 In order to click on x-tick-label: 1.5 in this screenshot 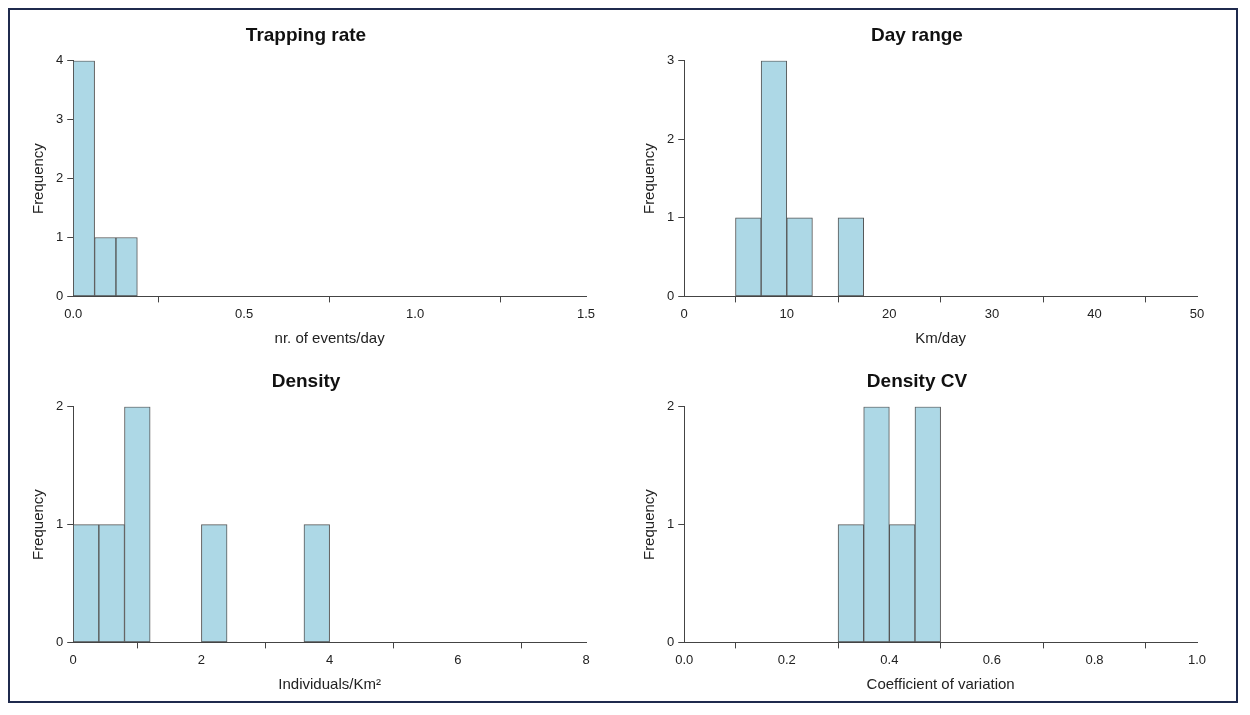, I will do `click(586, 313)`.